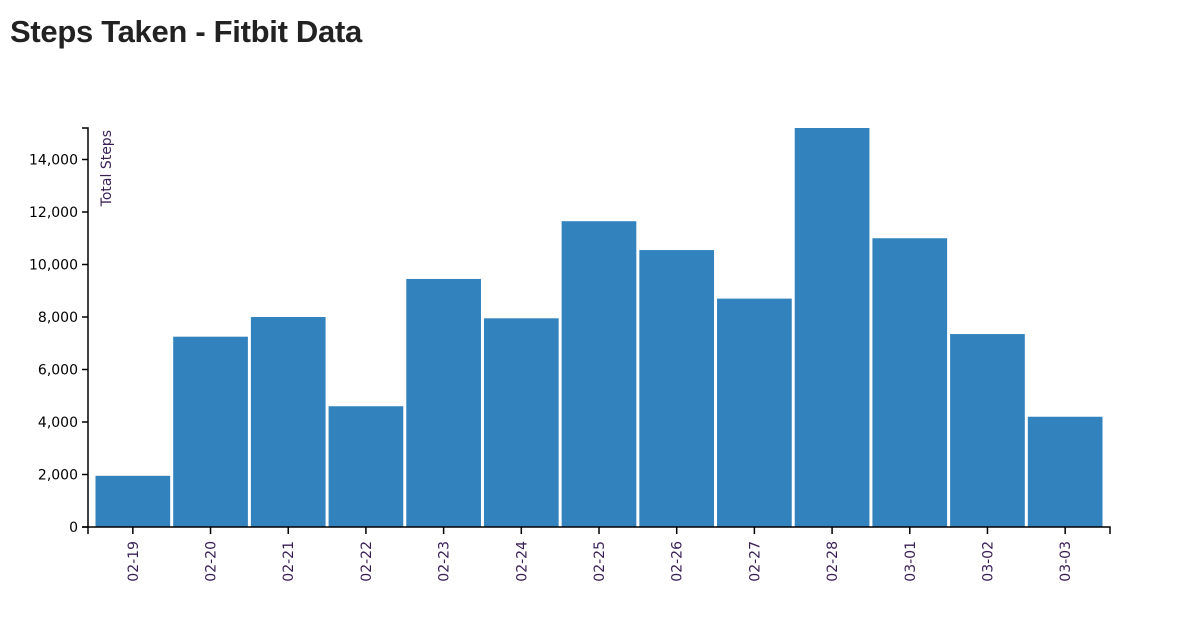 This screenshot has width=1200, height=626. Describe the element at coordinates (186, 31) in the screenshot. I see `chart-title: Steps Taken - Fitbit Data` at that location.